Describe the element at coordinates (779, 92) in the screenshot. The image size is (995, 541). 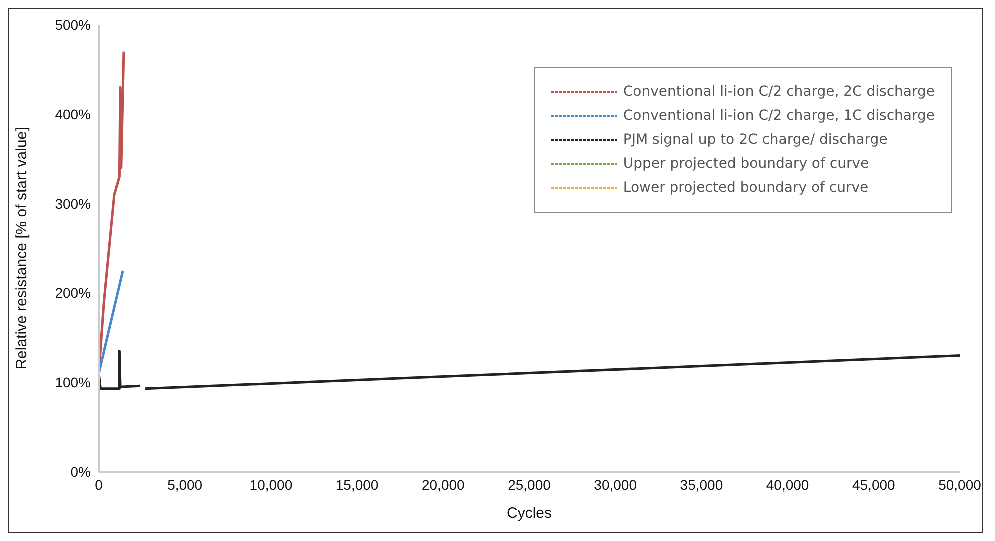
I see `legend-label: Conventional li-ion C/2 charge, 2C discharge` at that location.